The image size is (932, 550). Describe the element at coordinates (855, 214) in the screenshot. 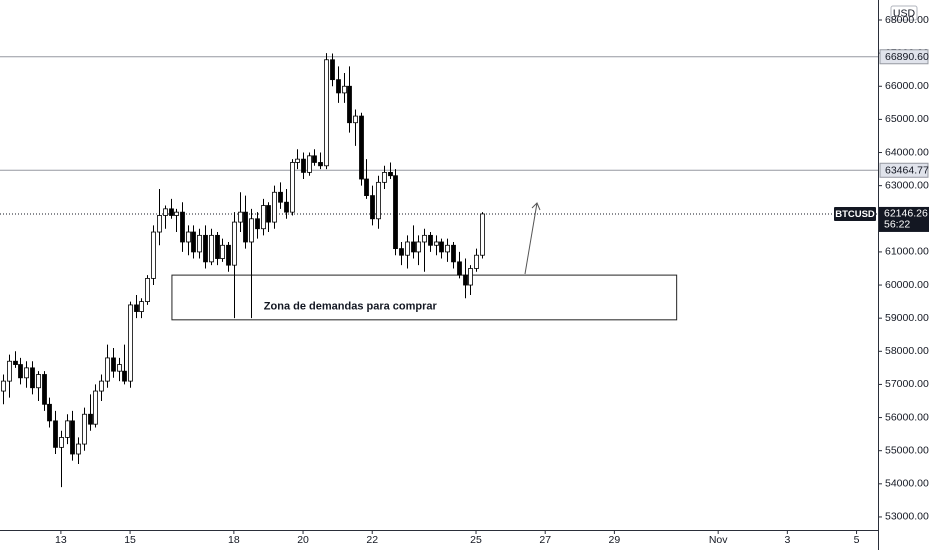

I see `symbol-label: BTCUSD` at that location.